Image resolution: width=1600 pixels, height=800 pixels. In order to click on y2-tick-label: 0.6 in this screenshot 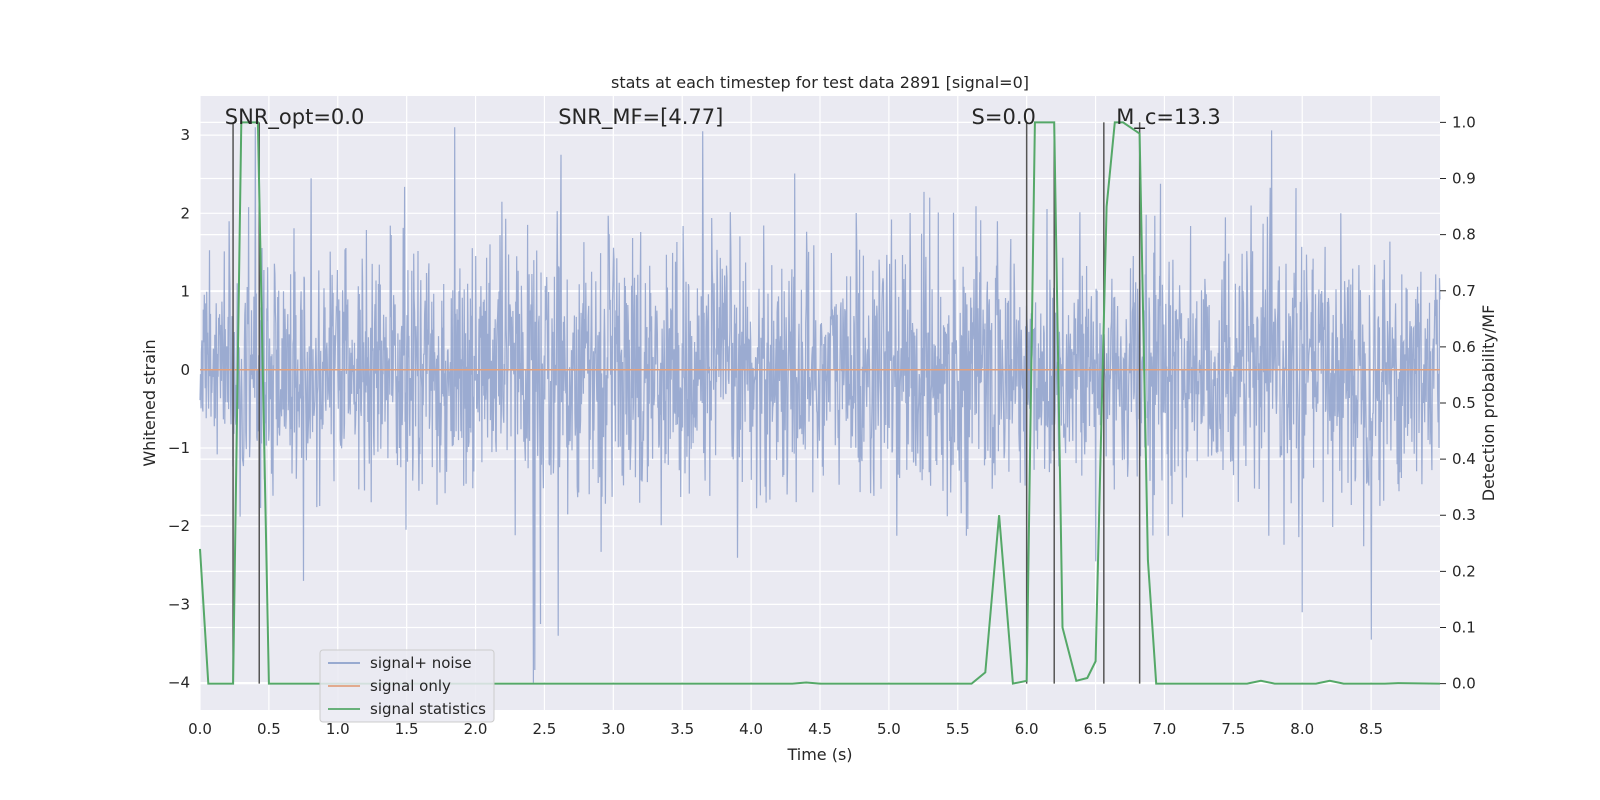, I will do `click(1464, 347)`.